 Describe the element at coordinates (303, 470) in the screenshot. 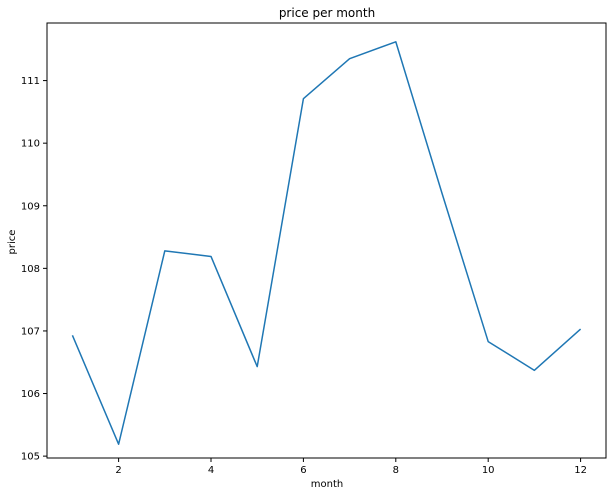

I see `x-tick-label: 6` at that location.